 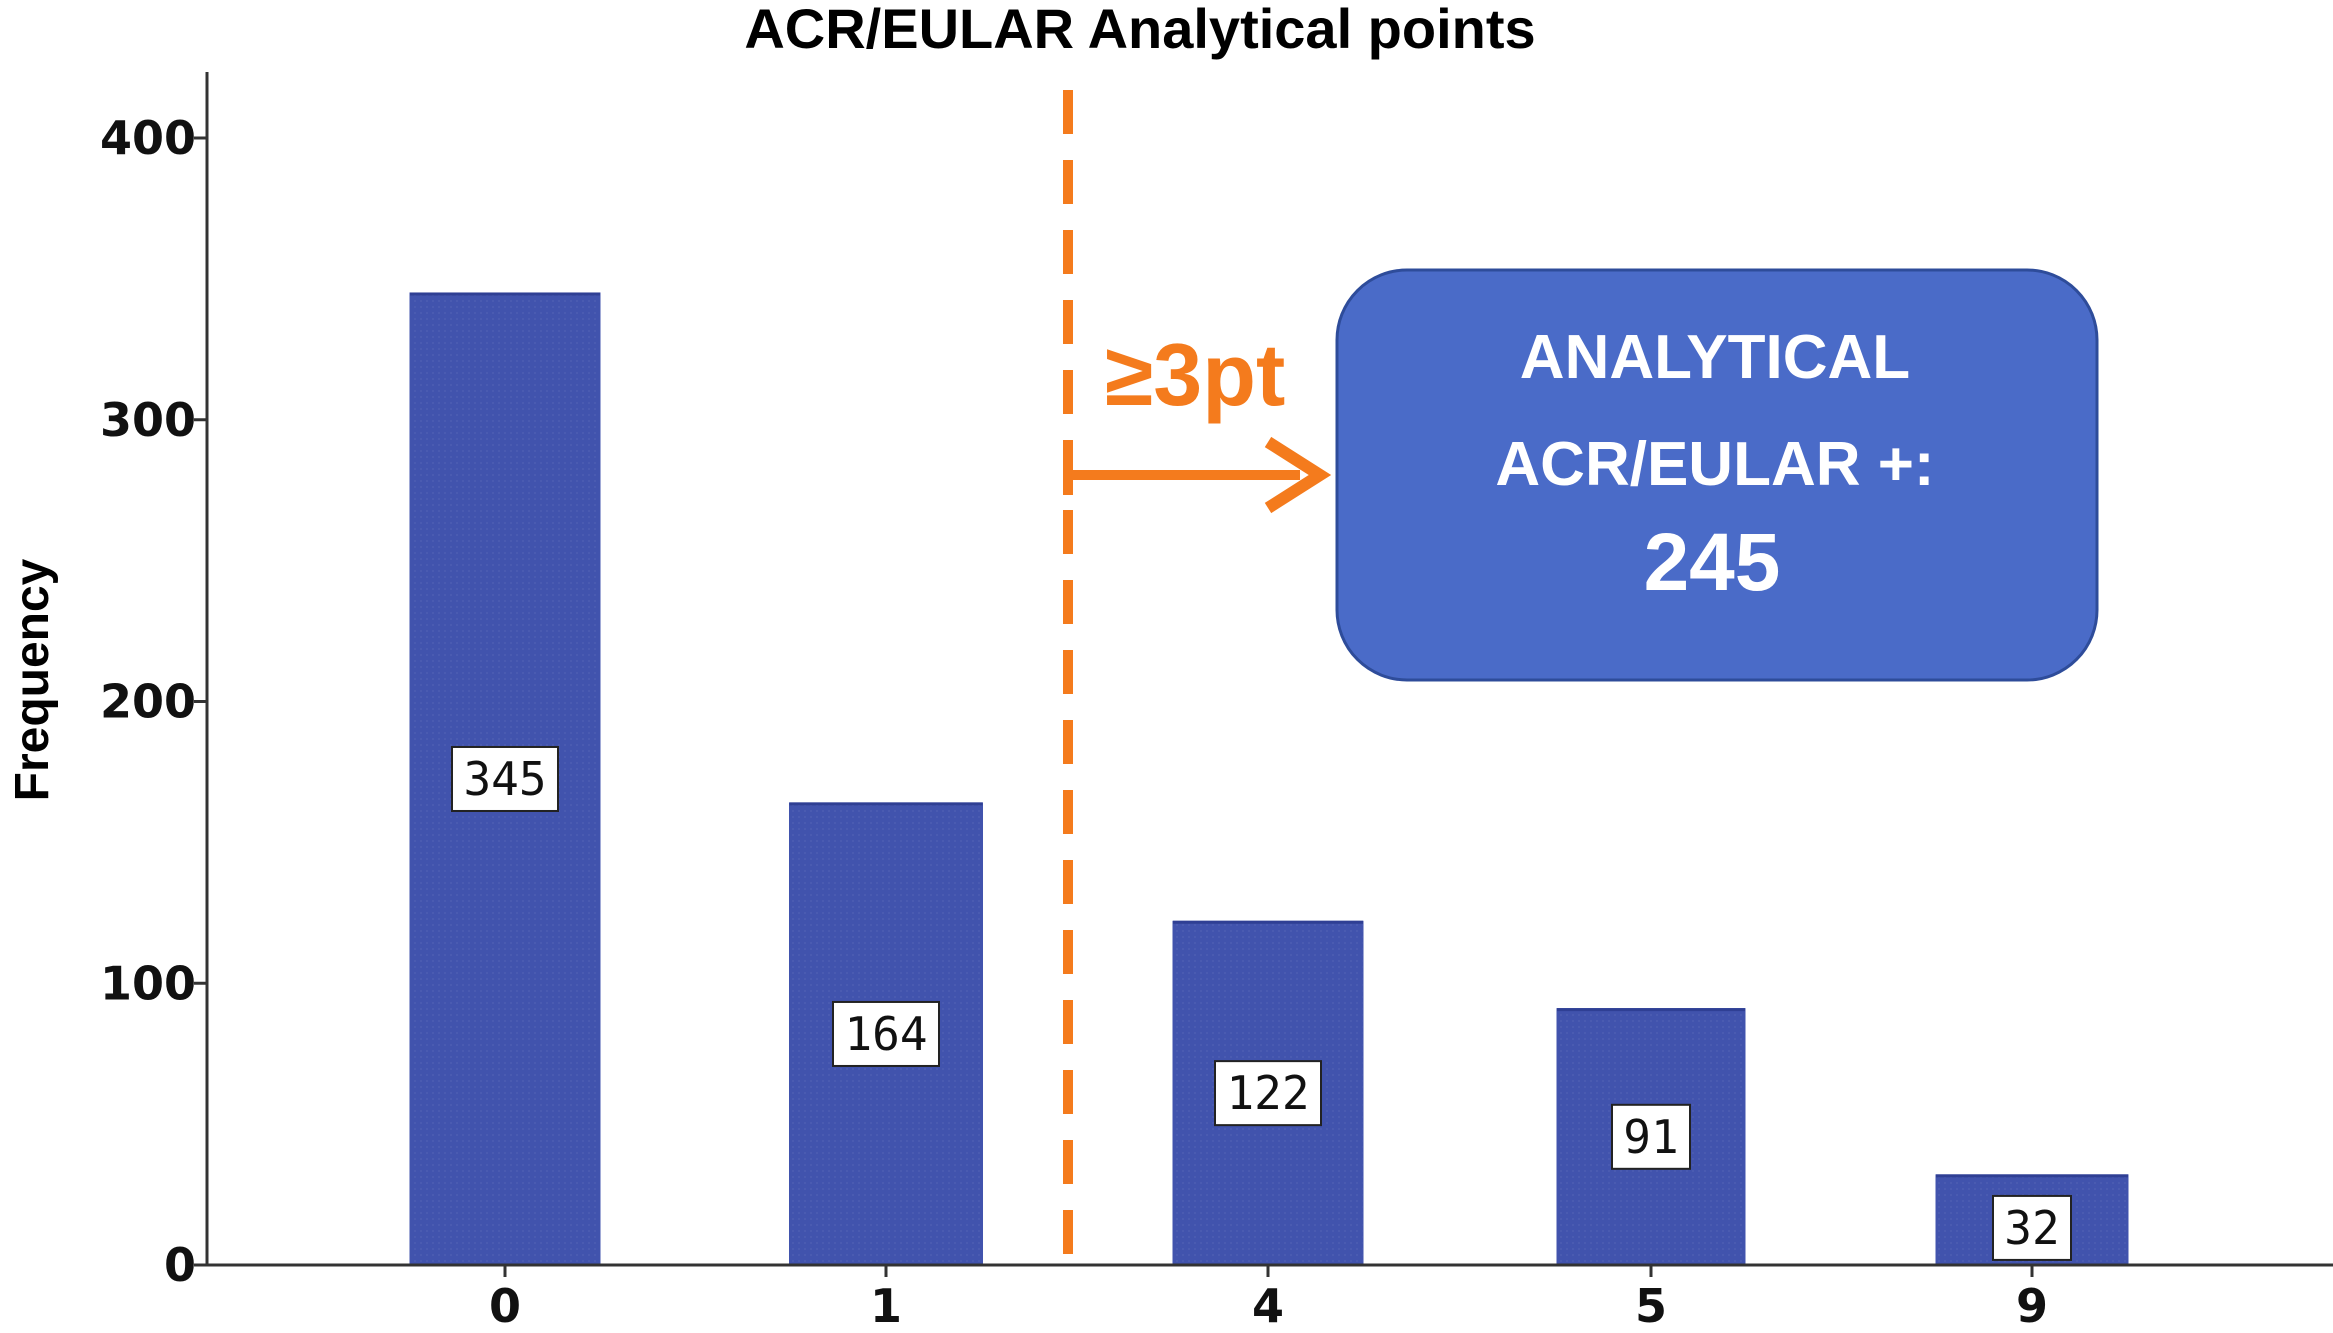 I want to click on y-tick-label: 400, so click(x=148, y=138).